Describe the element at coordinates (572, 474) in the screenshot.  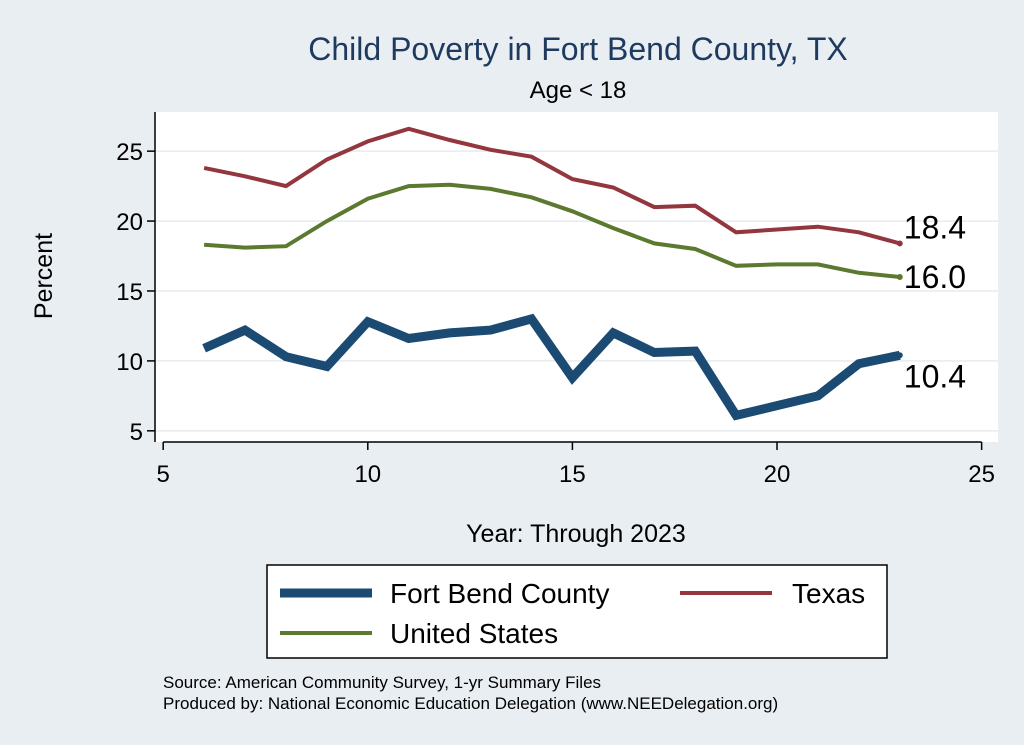
I see `x-tick-label: 15` at that location.